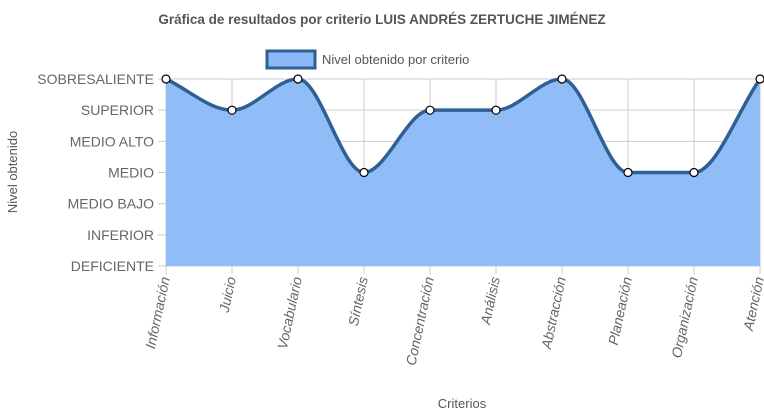 The image size is (764, 417). Describe the element at coordinates (752, 304) in the screenshot. I see `x-tick-label: Atención` at that location.